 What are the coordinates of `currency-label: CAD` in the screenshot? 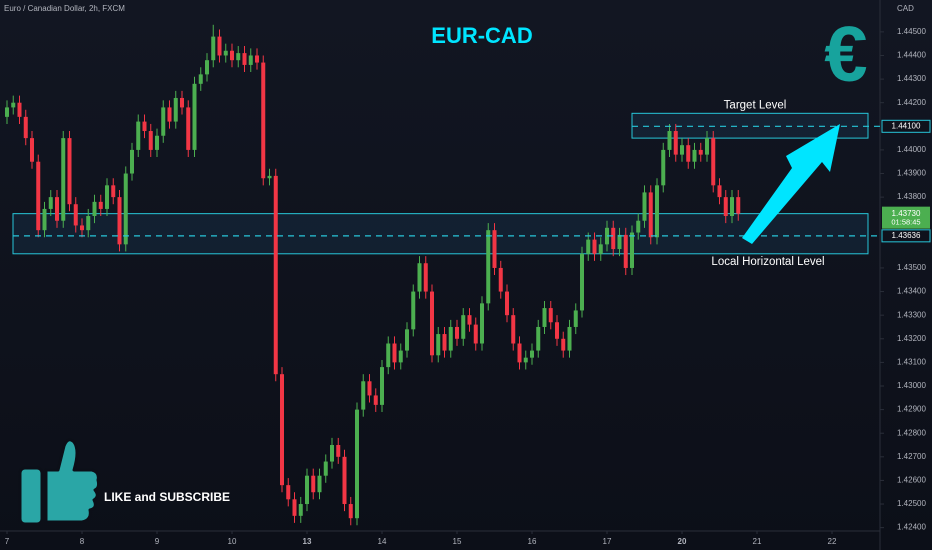 It's located at (905, 8).